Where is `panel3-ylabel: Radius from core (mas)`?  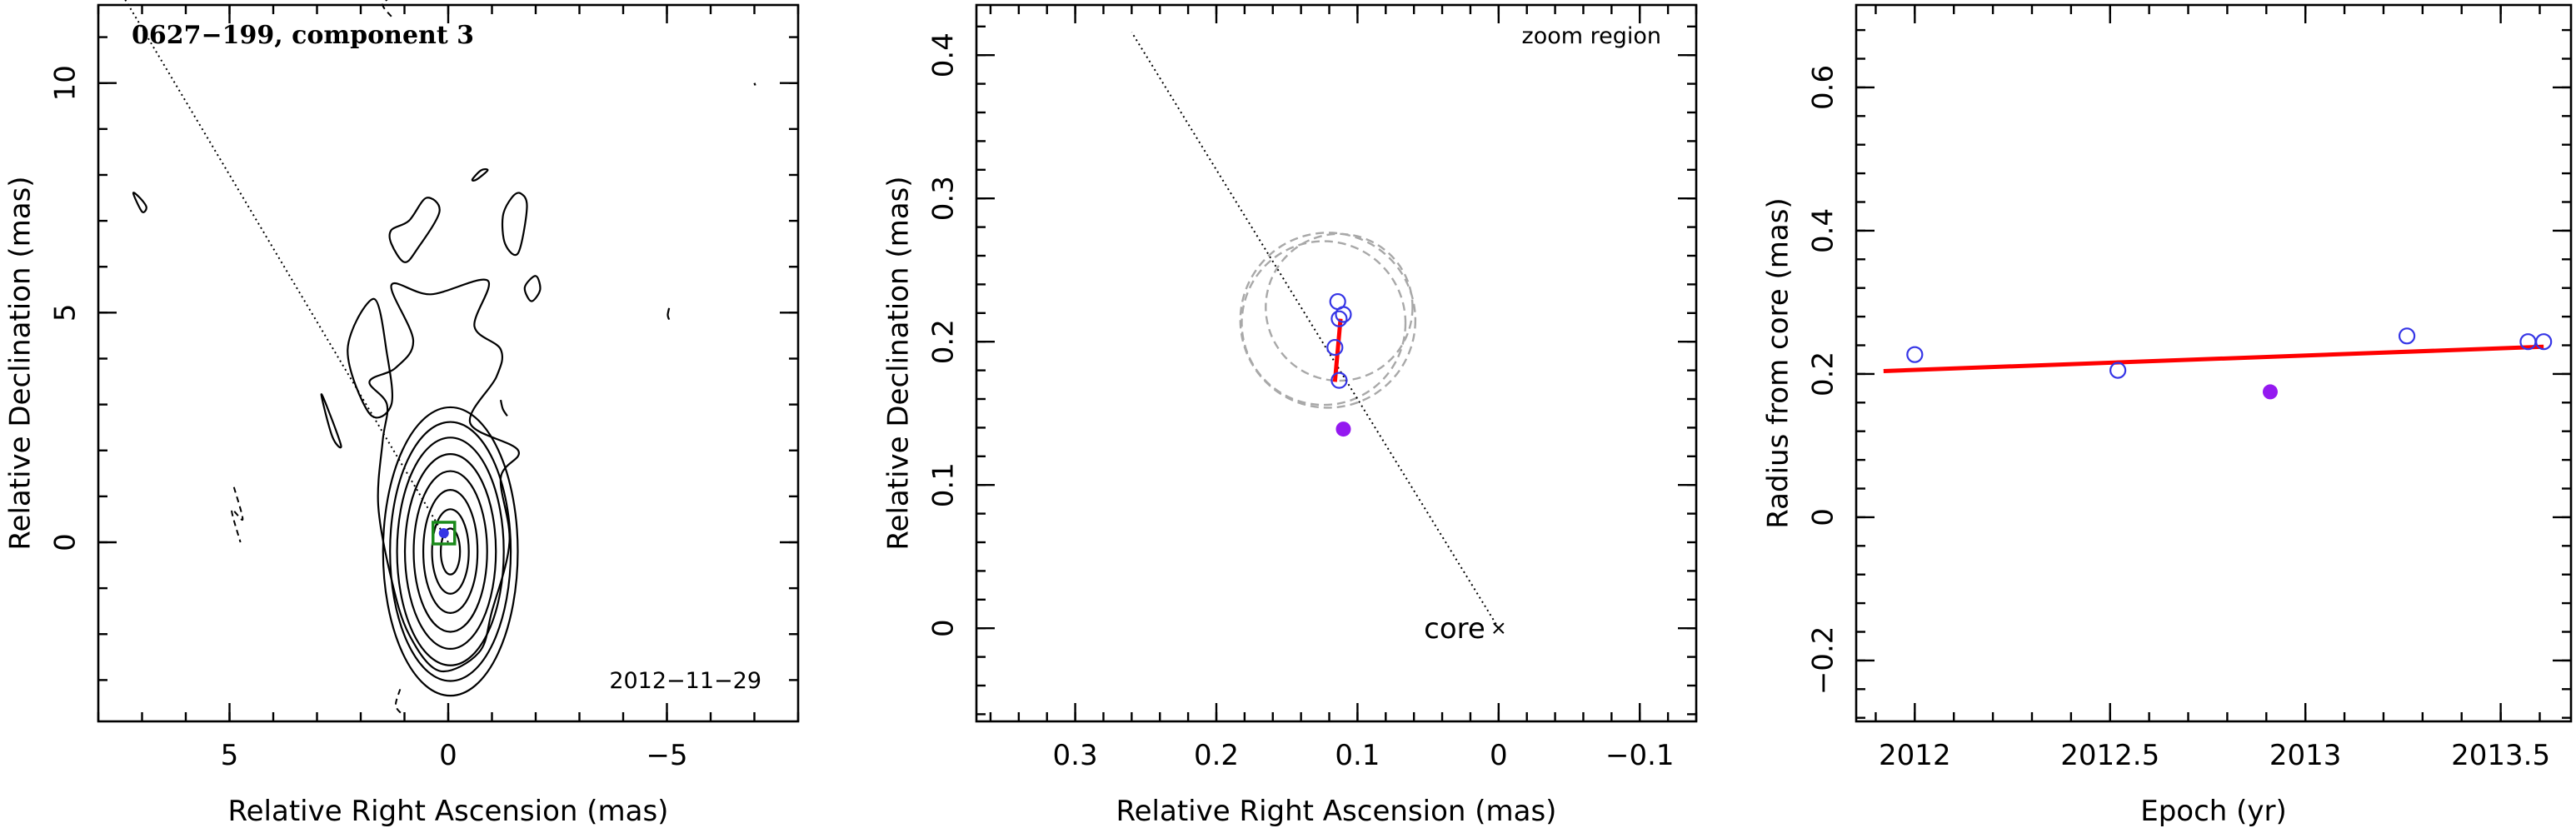 panel3-ylabel: Radius from core (mas) is located at coordinates (1778, 362).